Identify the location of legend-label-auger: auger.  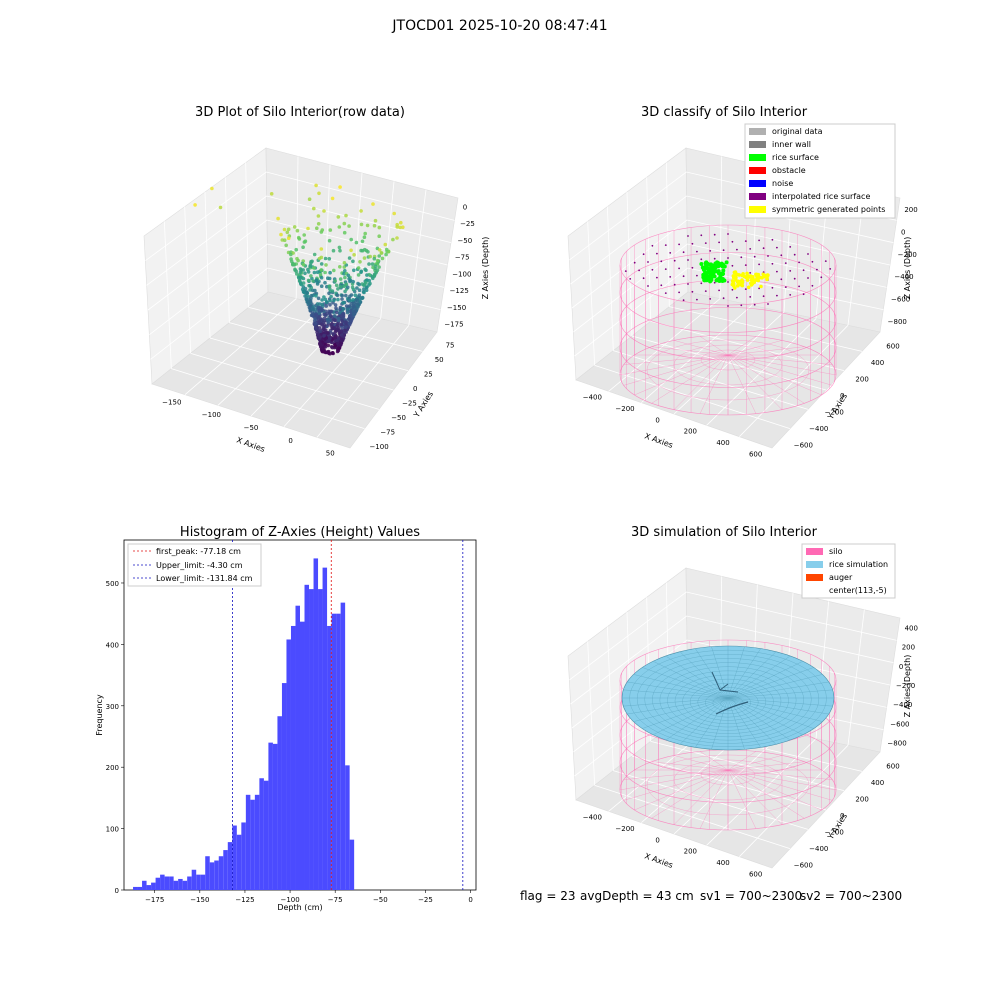
(841, 577).